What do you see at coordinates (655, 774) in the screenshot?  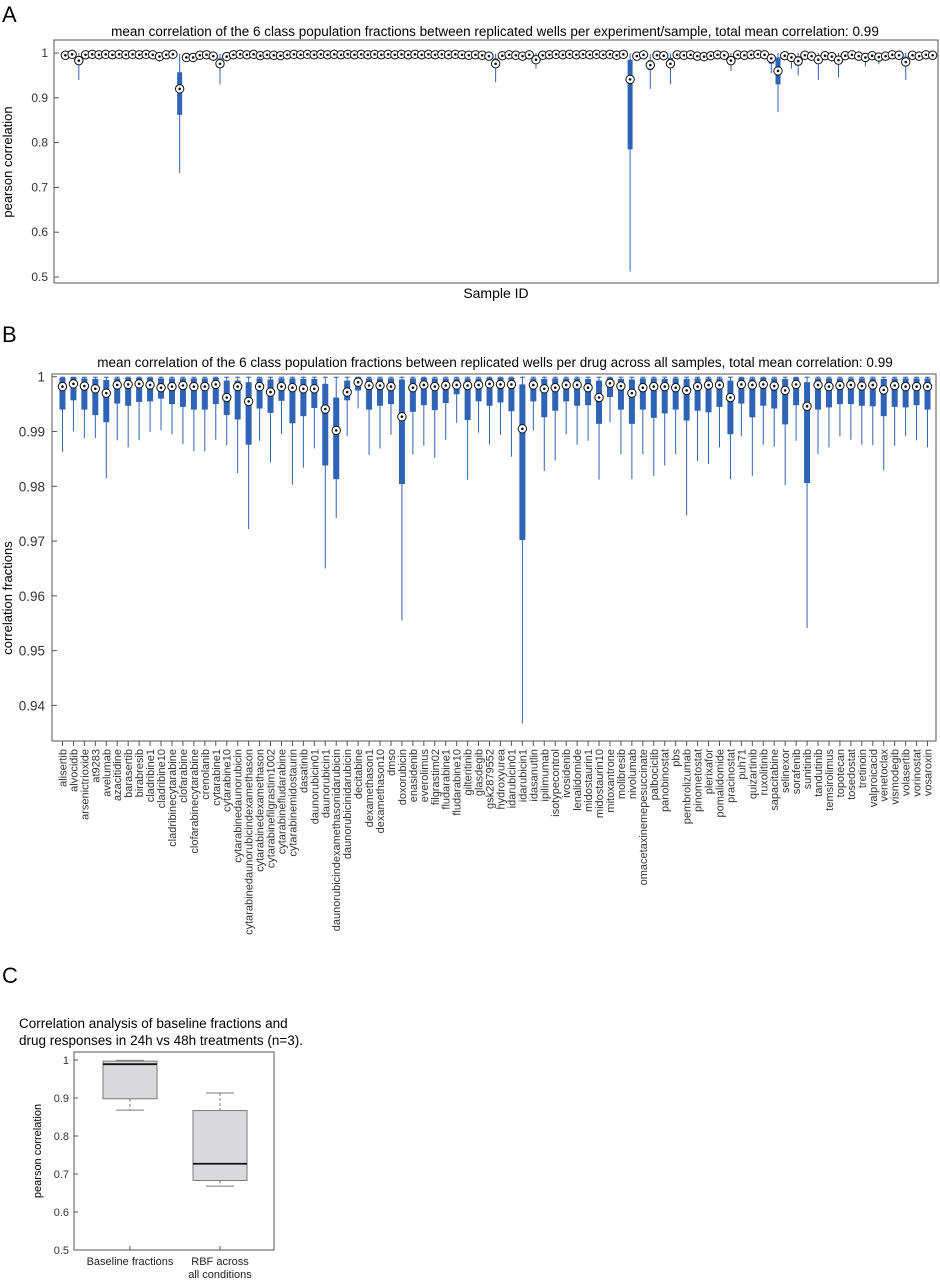 I see `x-tick-label: palbociclib` at bounding box center [655, 774].